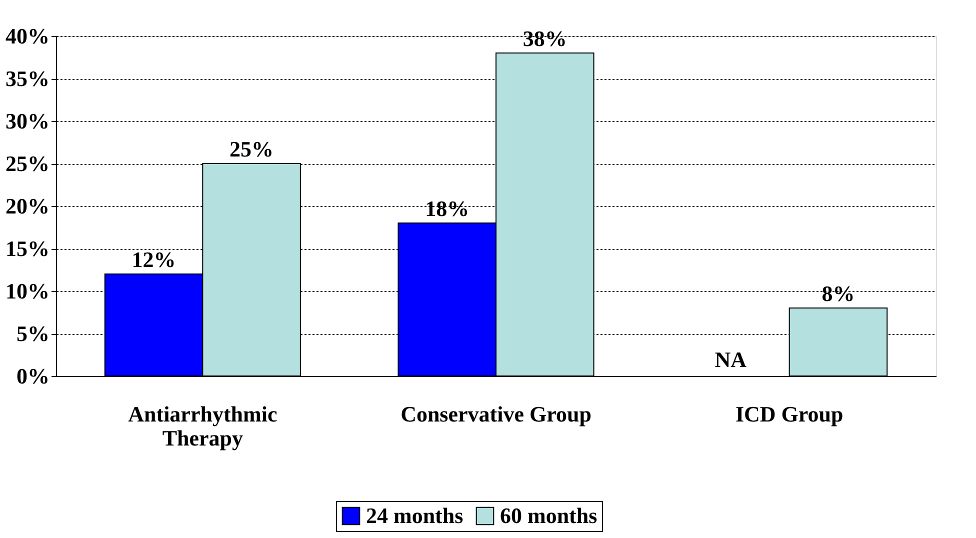 The image size is (976, 538). Describe the element at coordinates (415, 515) in the screenshot. I see `legend-label: 24 months` at that location.